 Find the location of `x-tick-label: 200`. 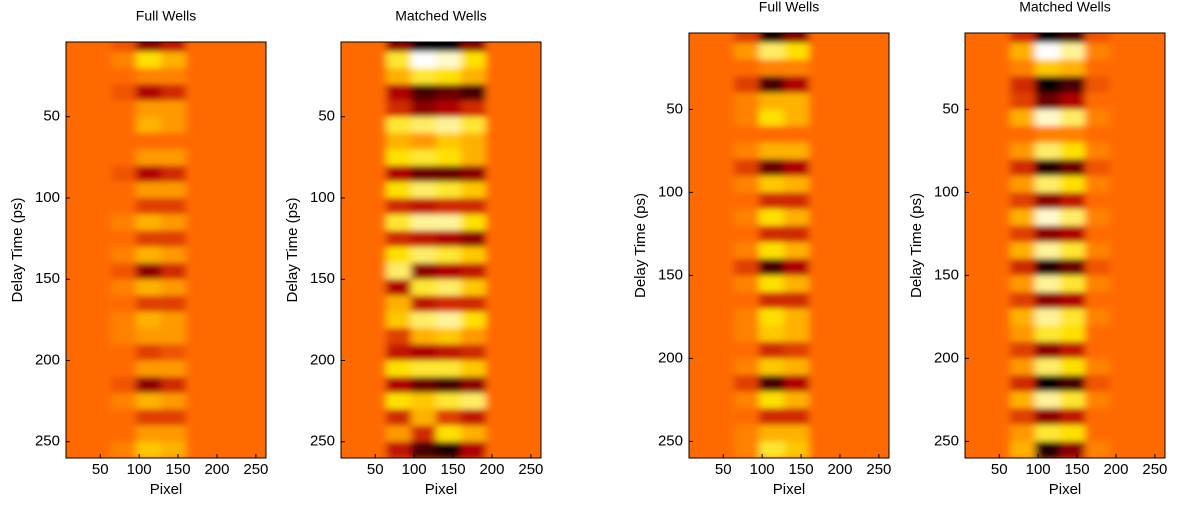

x-tick-label: 200 is located at coordinates (839, 469).